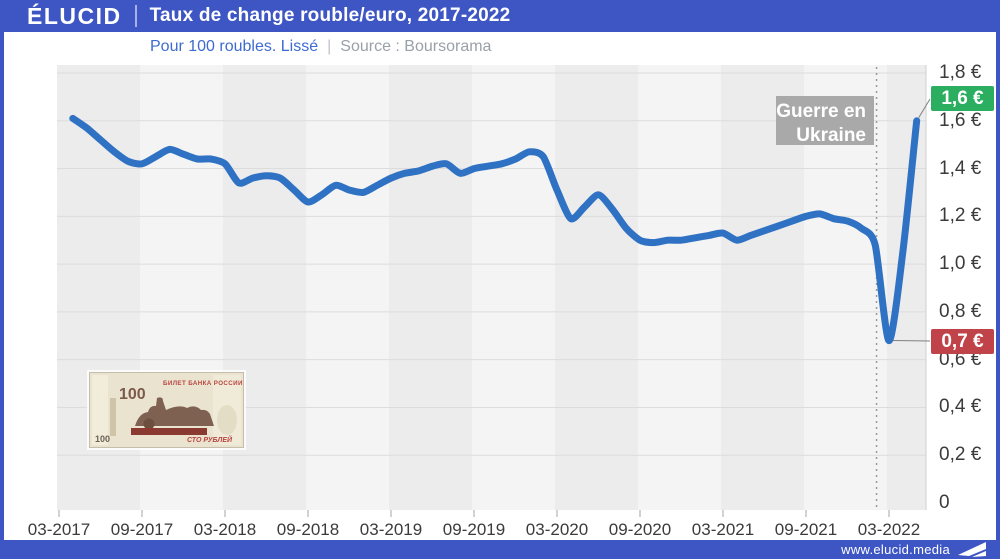  I want to click on header-separator, so click(135, 16).